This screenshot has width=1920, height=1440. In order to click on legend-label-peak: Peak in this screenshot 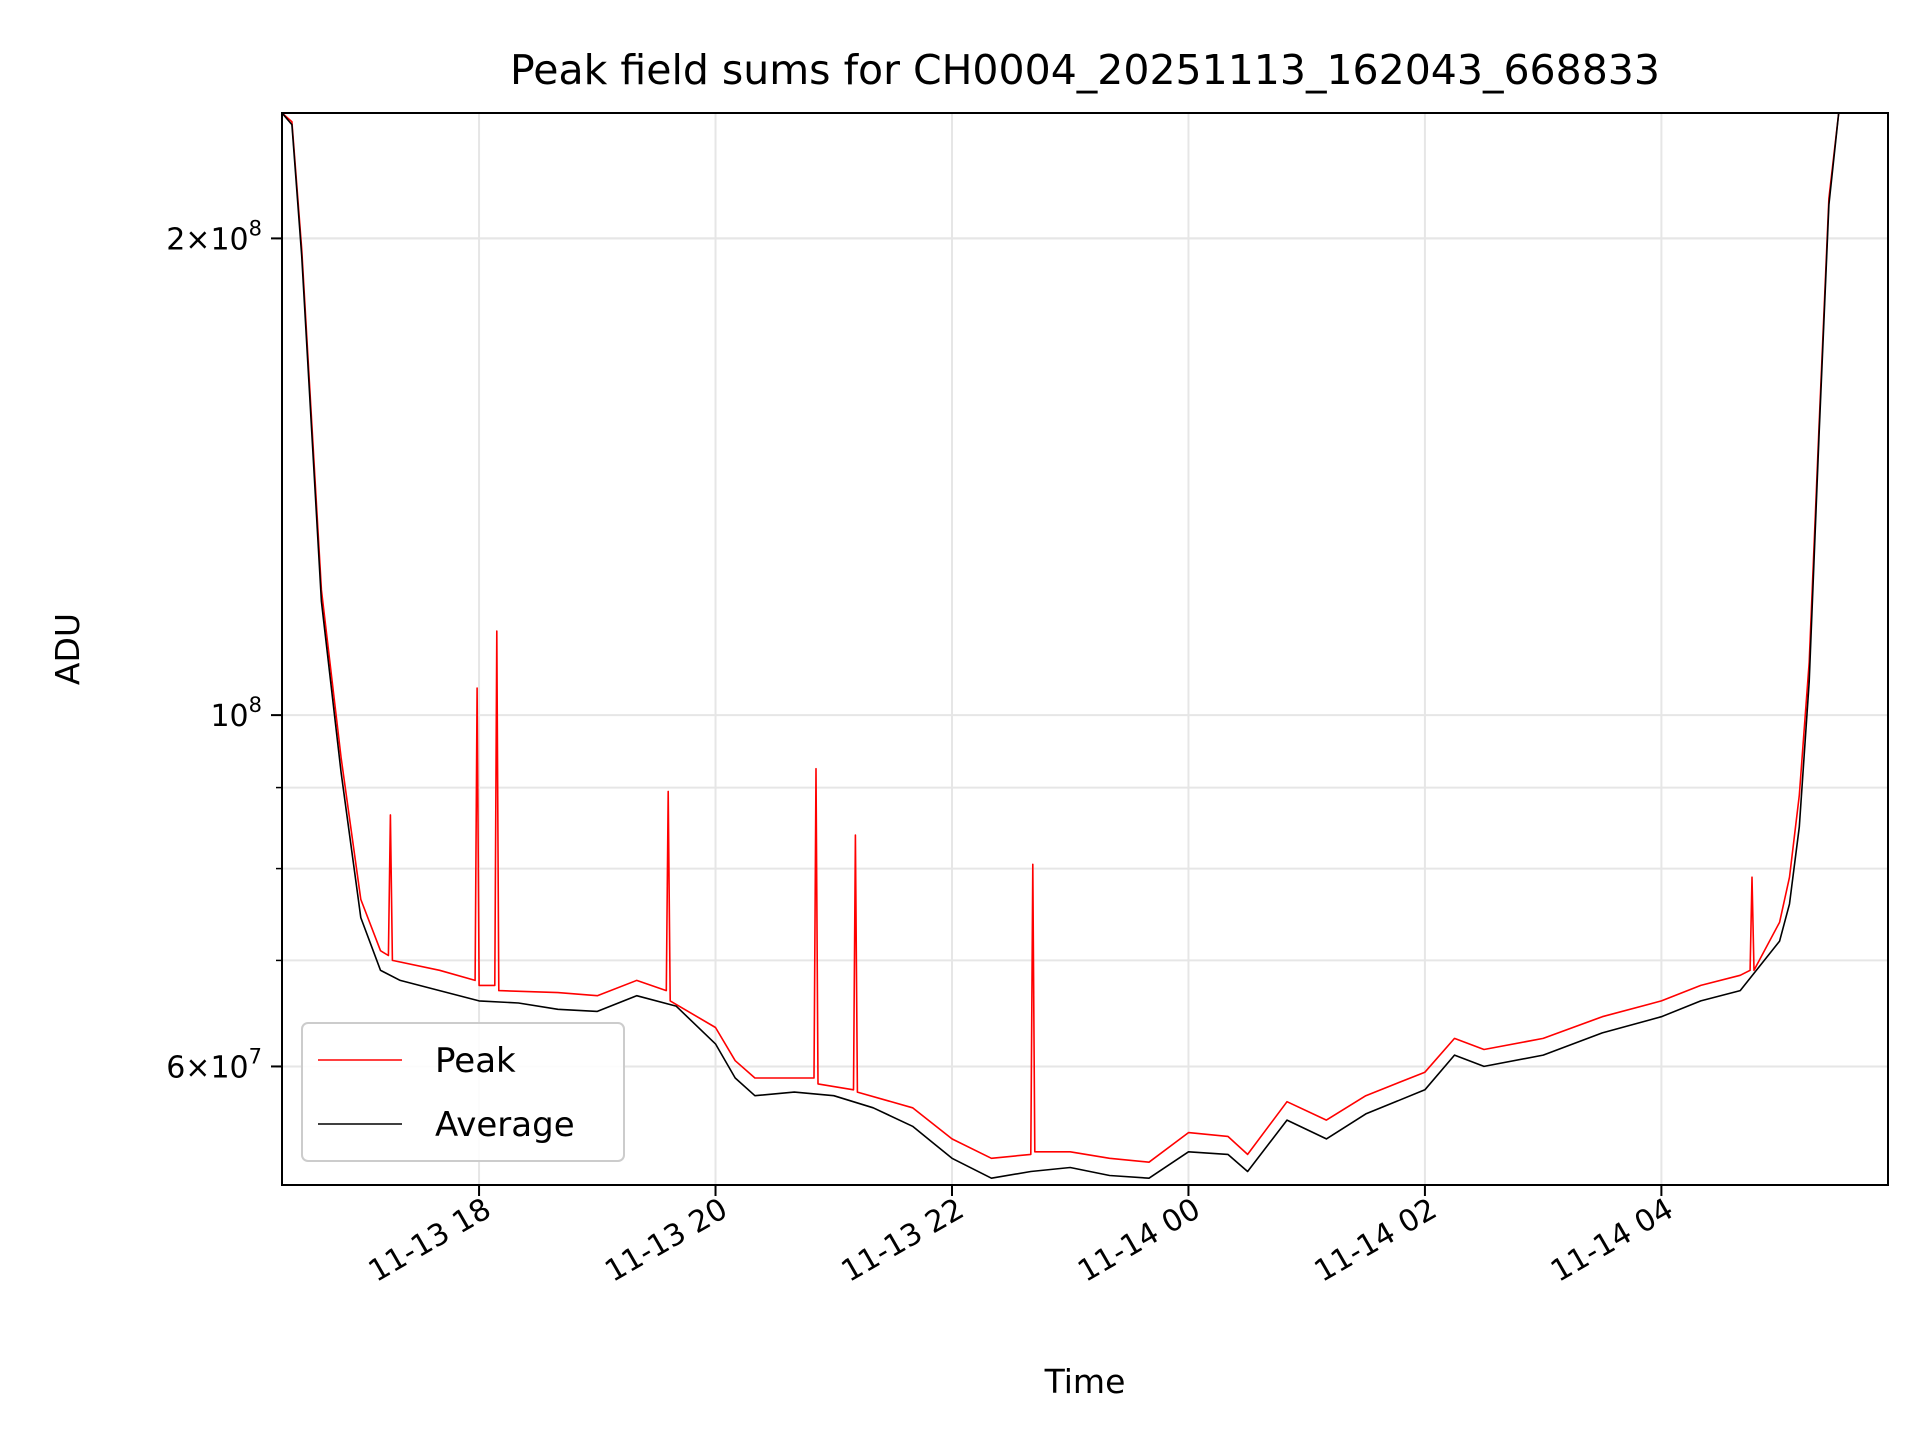, I will do `click(475, 1061)`.